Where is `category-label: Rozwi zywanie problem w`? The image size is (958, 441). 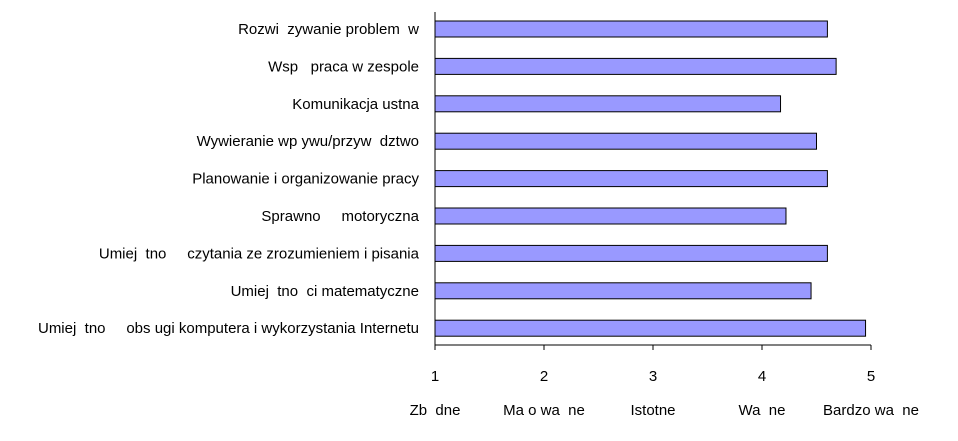
category-label: Rozwi zywanie problem w is located at coordinates (328, 29).